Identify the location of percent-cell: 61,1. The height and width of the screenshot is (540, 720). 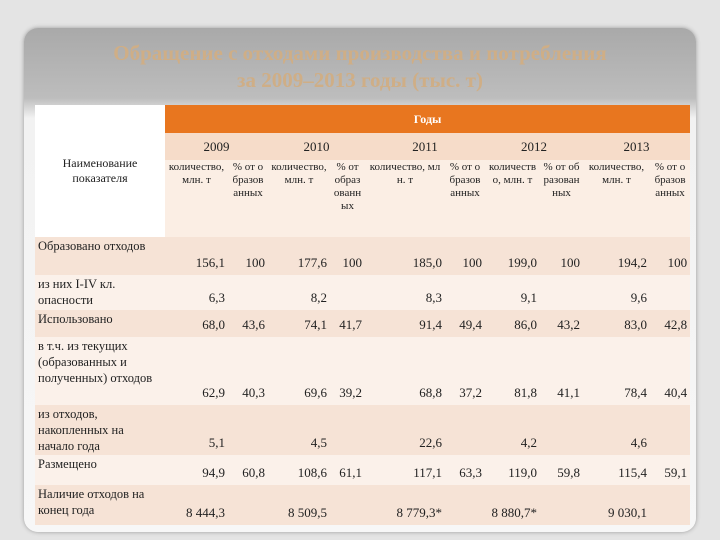
(347, 470).